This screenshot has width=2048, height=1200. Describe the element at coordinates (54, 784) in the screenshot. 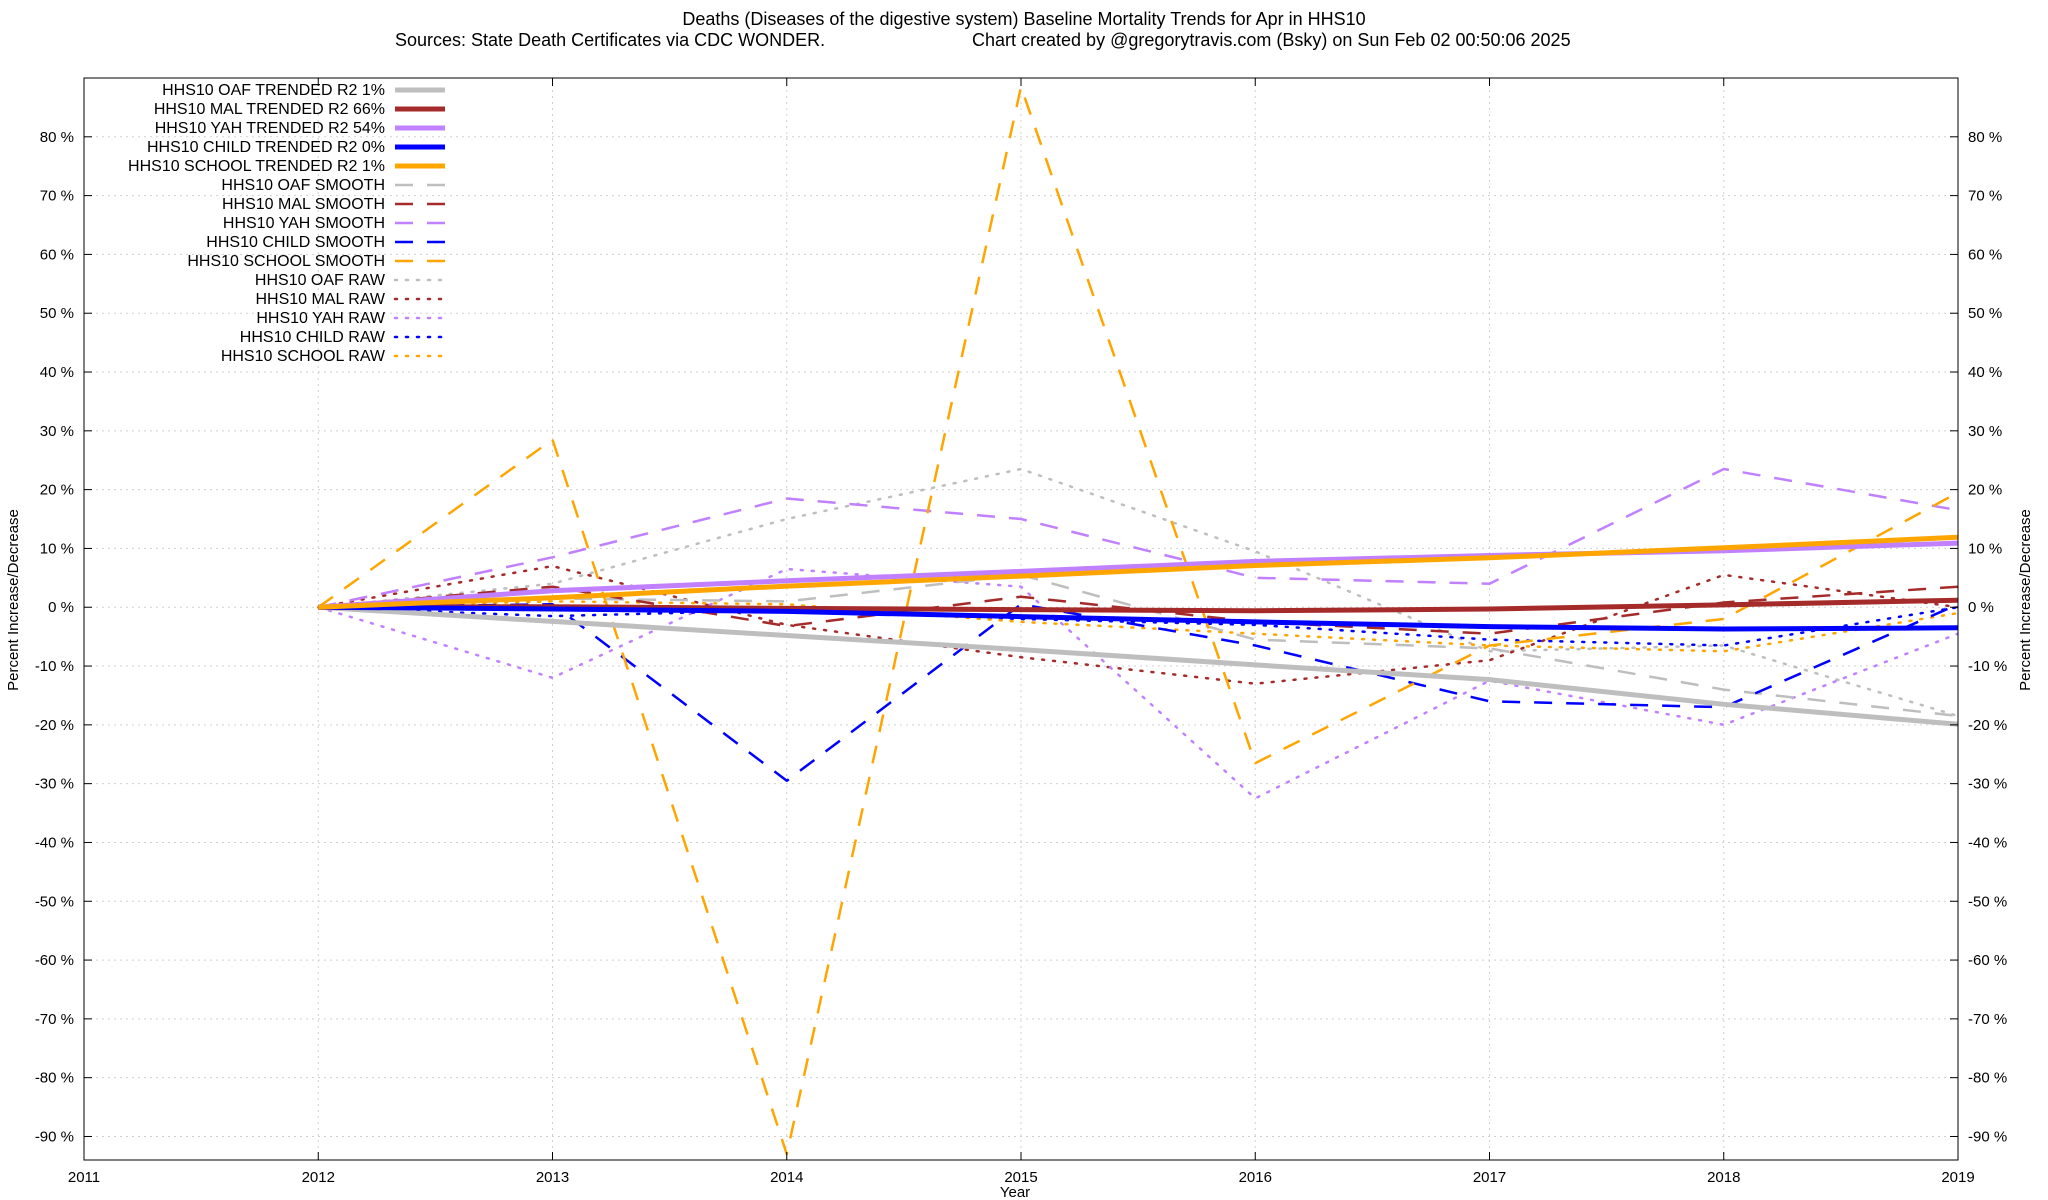

I see `y-tick-label-left: -30 %` at that location.